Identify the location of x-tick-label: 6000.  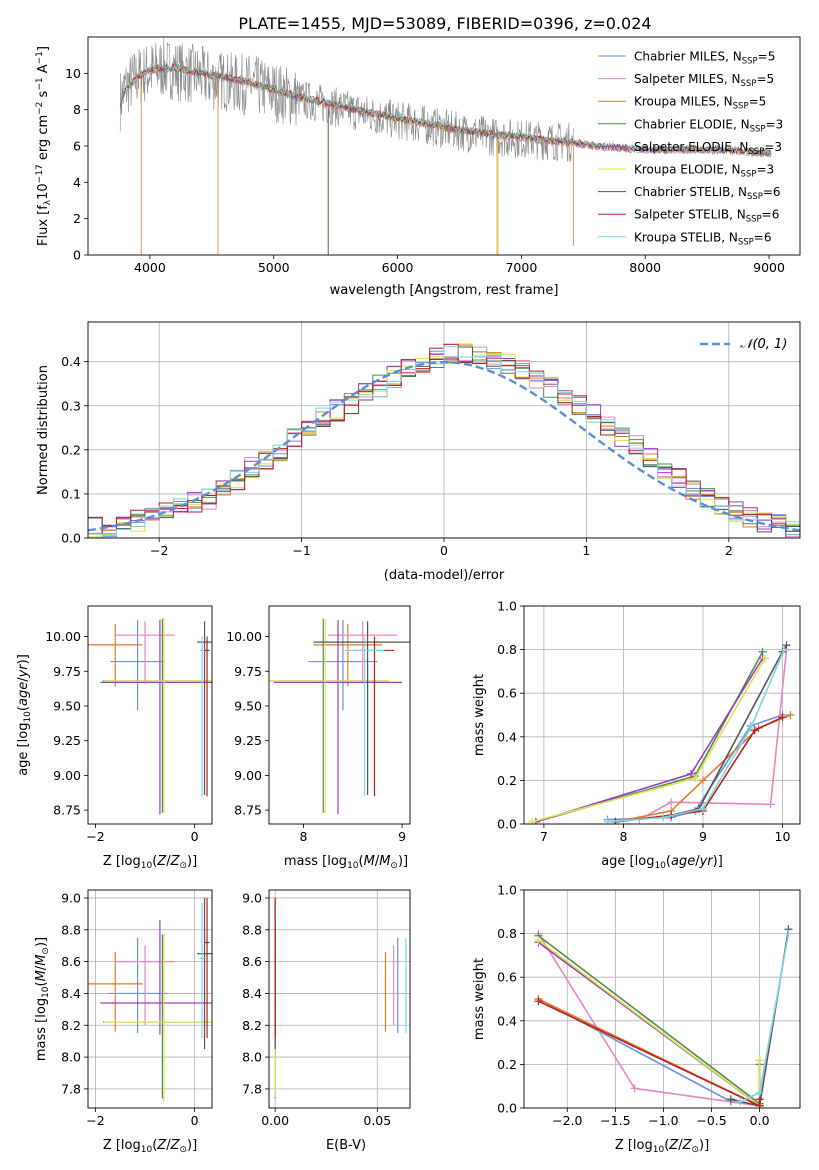
(398, 267).